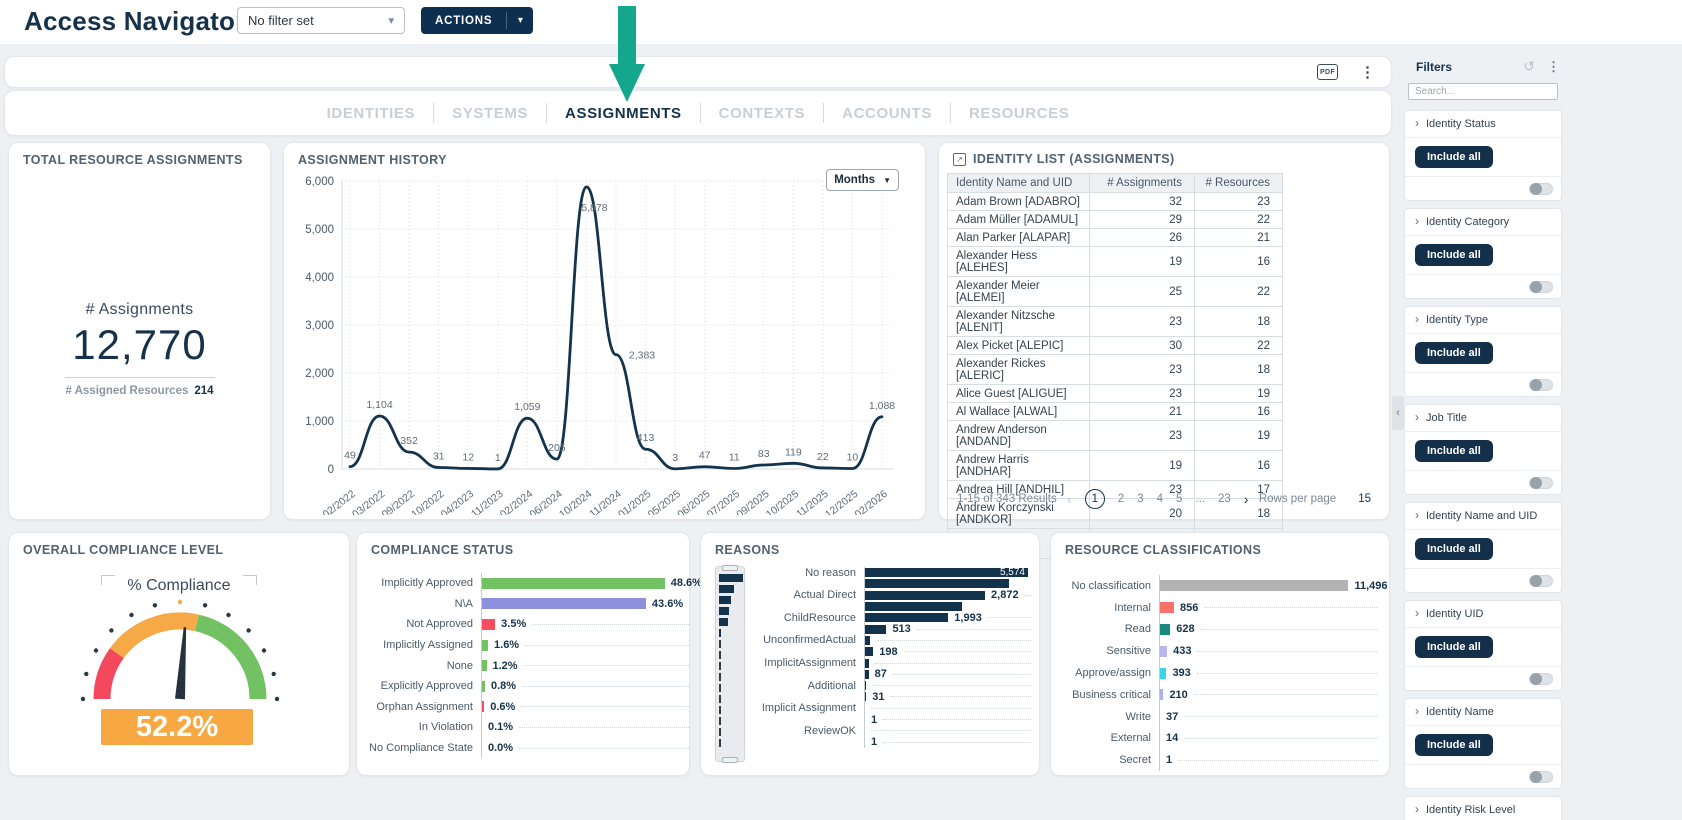 The width and height of the screenshot is (1682, 820). Describe the element at coordinates (675, 458) in the screenshot. I see `svg-text: 3` at that location.